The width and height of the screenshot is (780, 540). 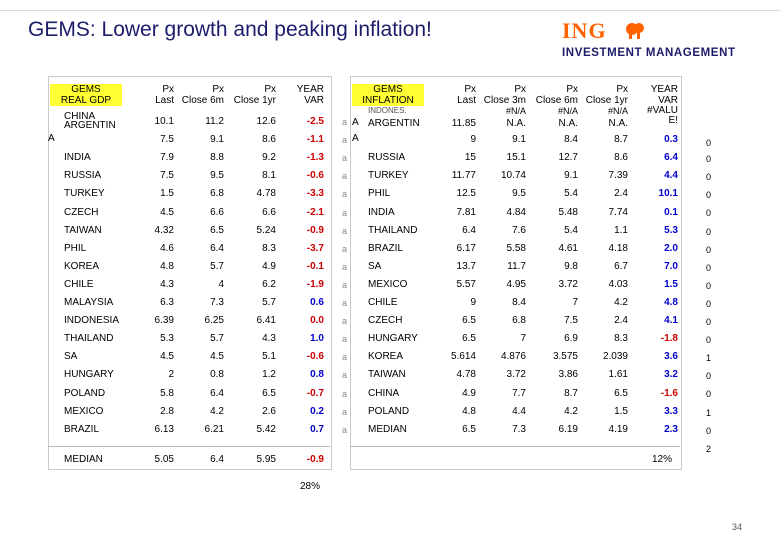 What do you see at coordinates (269, 248) in the screenshot?
I see `gdp-row-value: 8.3` at bounding box center [269, 248].